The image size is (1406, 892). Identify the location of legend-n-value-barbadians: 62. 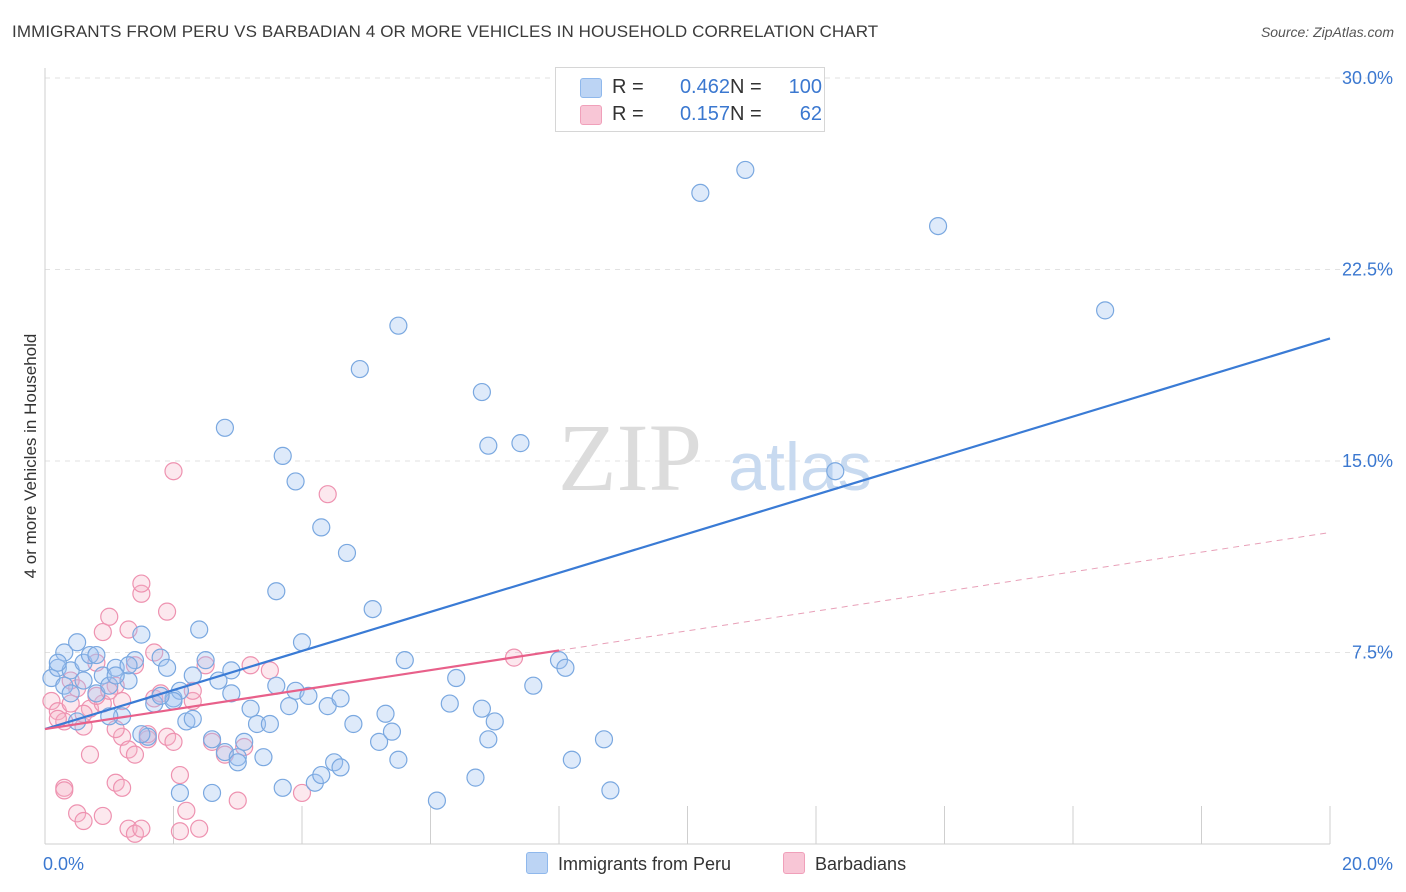
(810, 114).